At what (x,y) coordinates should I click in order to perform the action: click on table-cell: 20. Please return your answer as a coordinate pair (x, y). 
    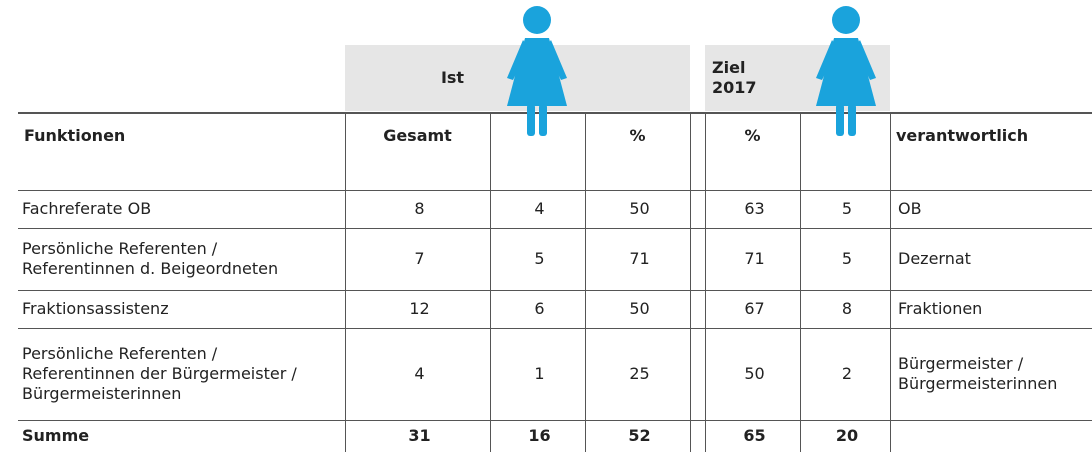
    Looking at the image, I should click on (847, 435).